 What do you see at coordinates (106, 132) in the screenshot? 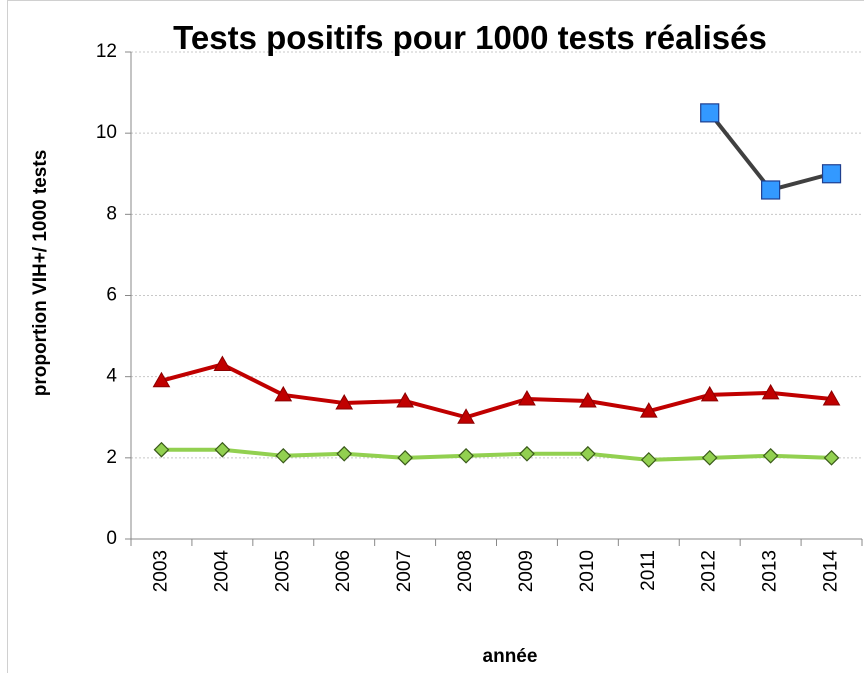
I see `y-tick-label: 10` at bounding box center [106, 132].